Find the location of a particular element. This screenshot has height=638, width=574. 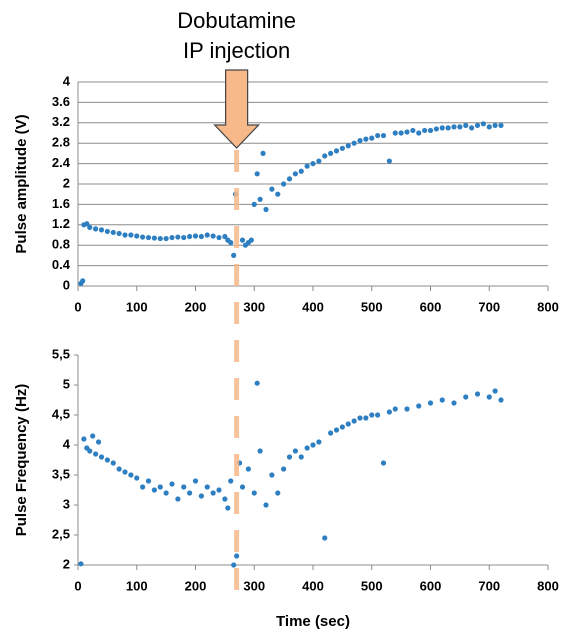

x-tick-label: 600 is located at coordinates (431, 585).